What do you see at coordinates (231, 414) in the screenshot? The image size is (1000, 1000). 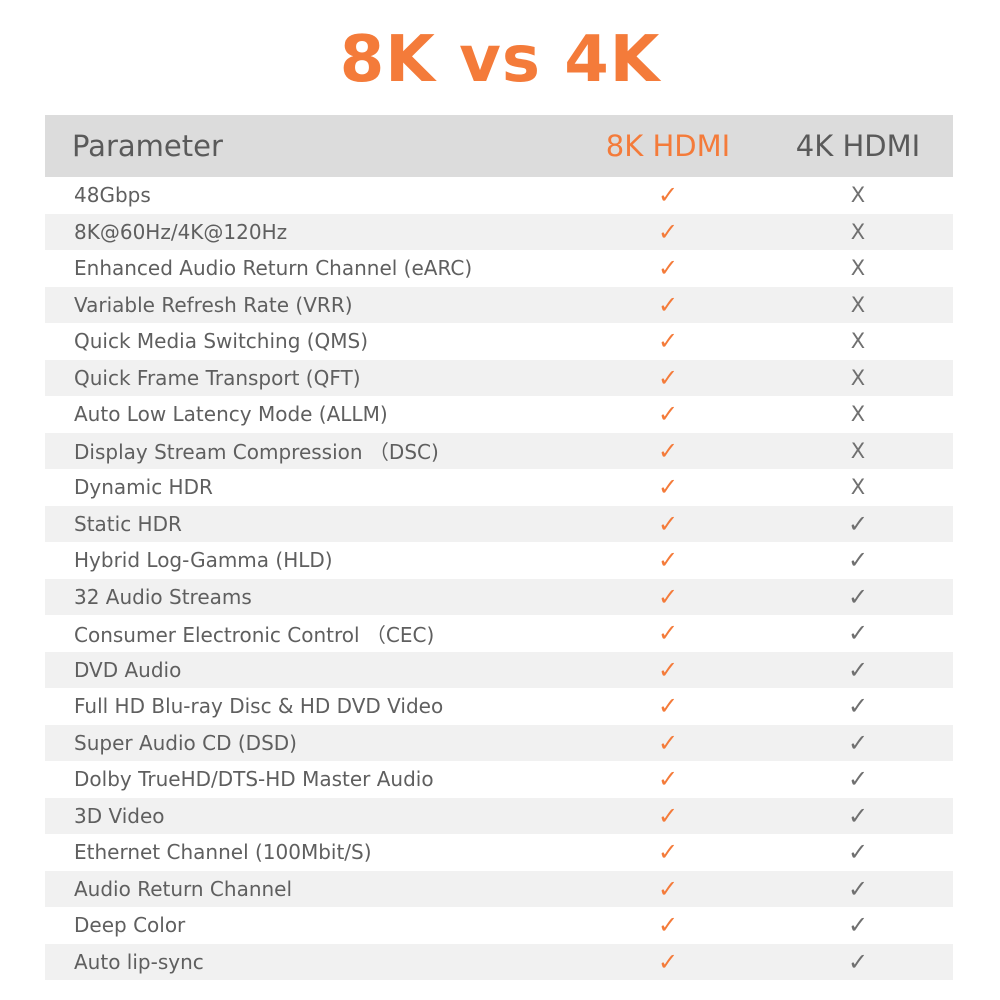 I see `parameter-label: Auto Low Latency Mode (ALLM)` at bounding box center [231, 414].